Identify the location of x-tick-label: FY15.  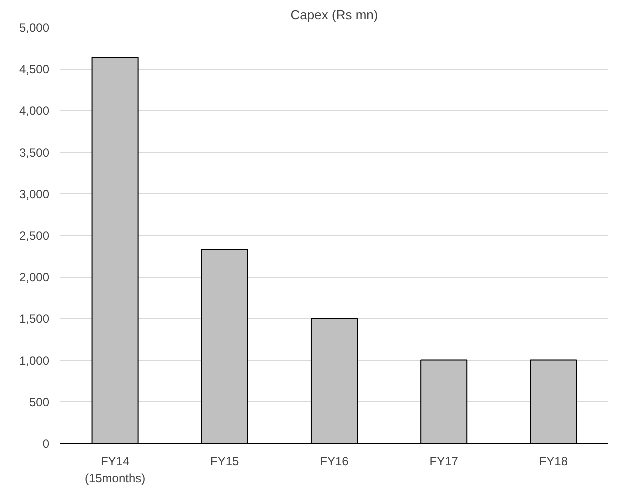
(225, 461).